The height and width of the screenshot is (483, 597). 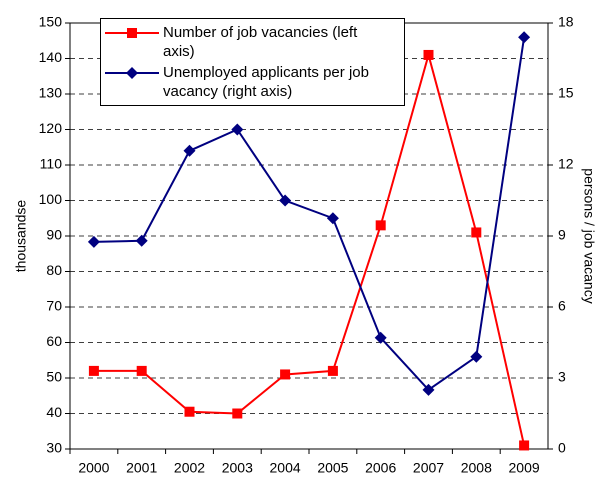 What do you see at coordinates (260, 42) in the screenshot?
I see `legend-label: Number of job vacancies (left axis)` at bounding box center [260, 42].